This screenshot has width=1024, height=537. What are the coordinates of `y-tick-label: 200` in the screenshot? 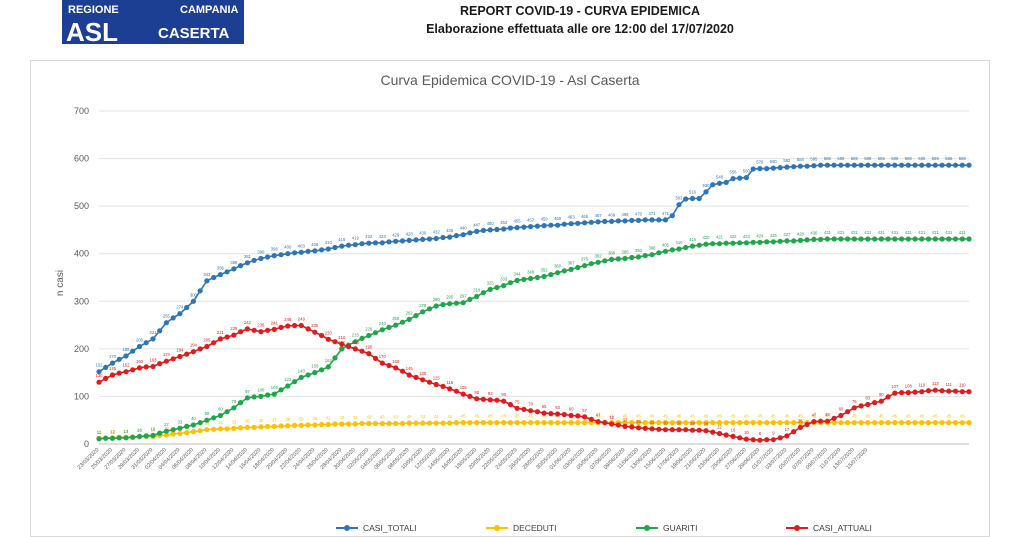 It's located at (81, 349).